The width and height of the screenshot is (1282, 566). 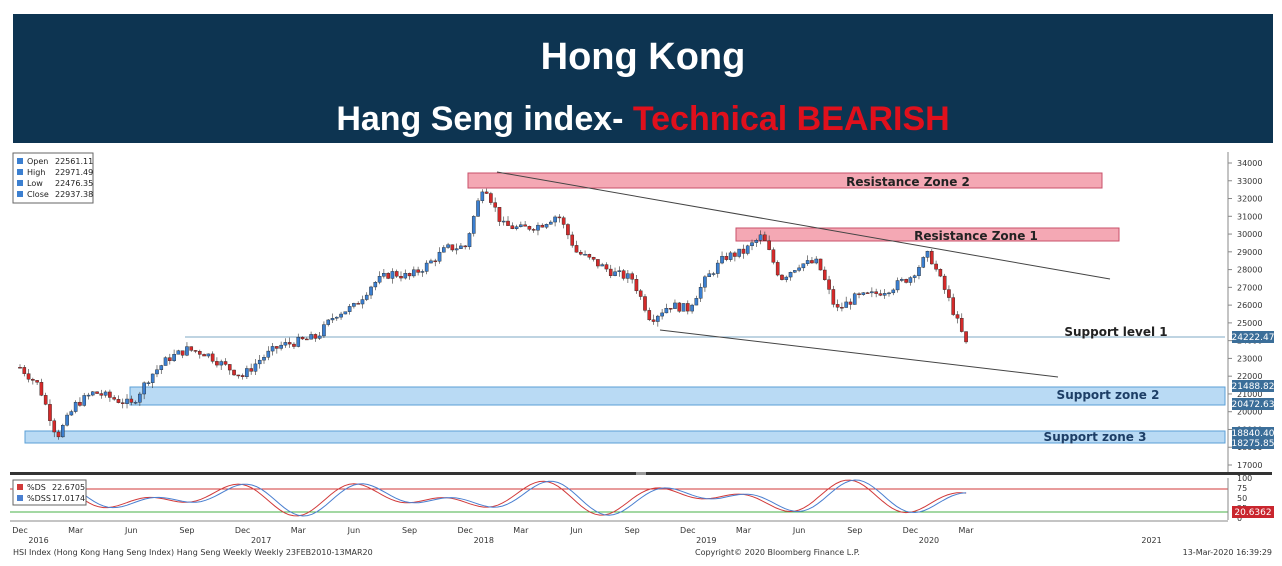 What do you see at coordinates (1249, 216) in the screenshot?
I see `price-tick-label: 31000` at bounding box center [1249, 216].